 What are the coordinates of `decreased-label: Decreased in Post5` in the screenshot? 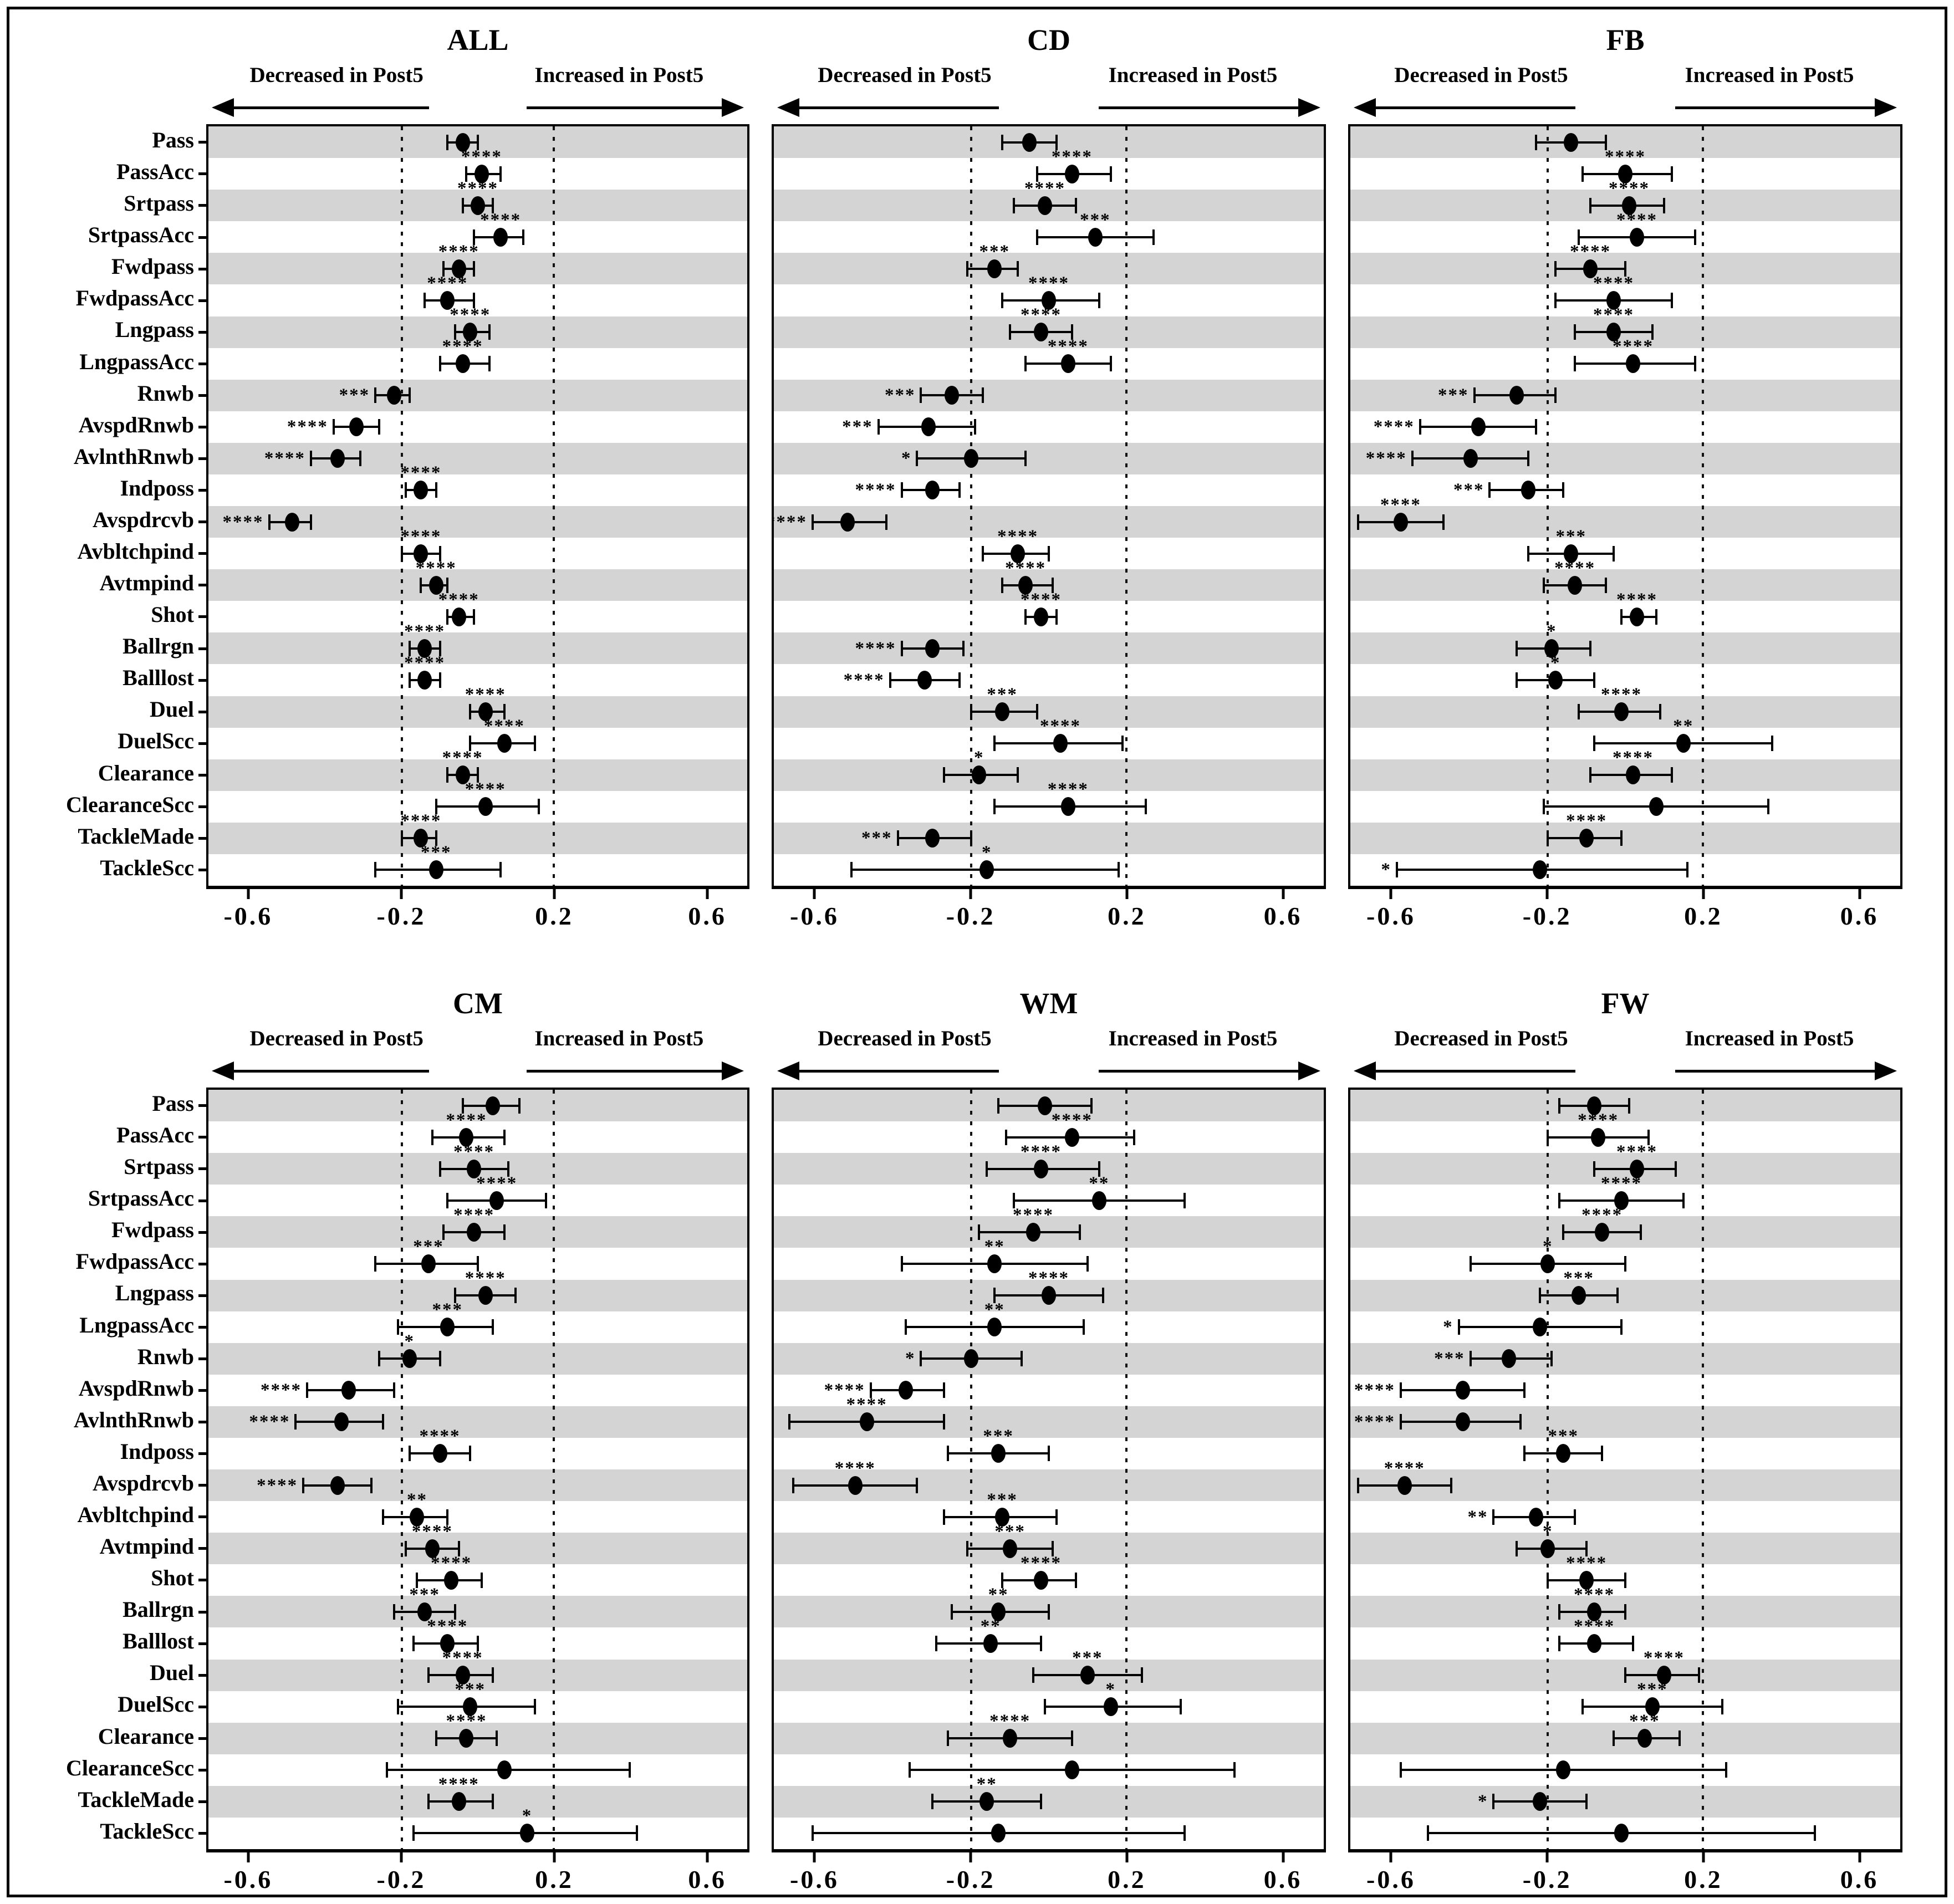 It's located at (337, 1038).